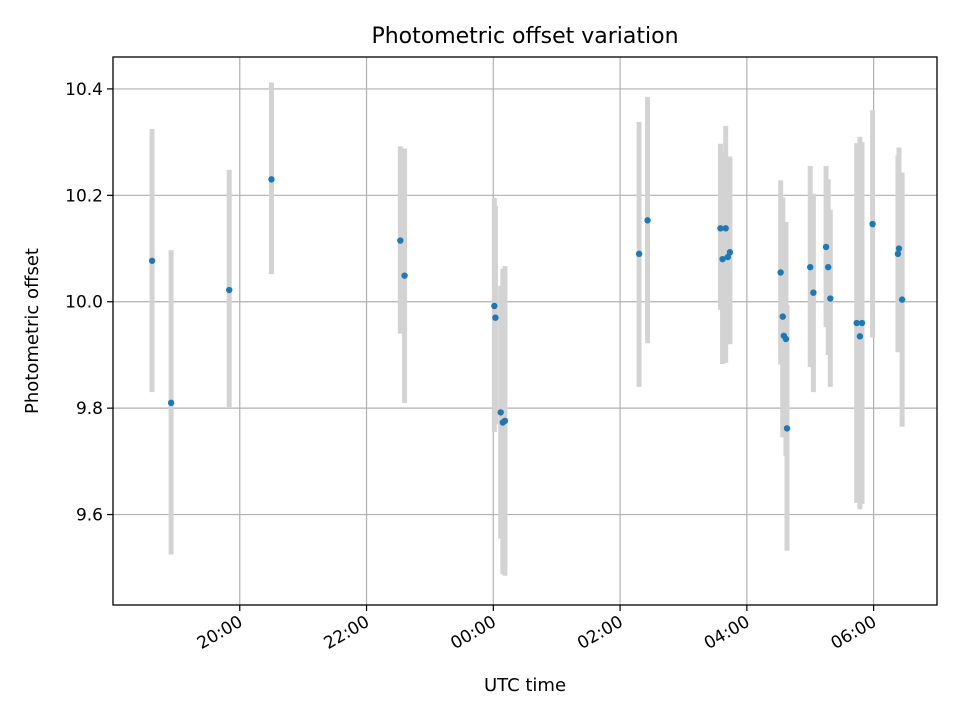 The image size is (960, 720). I want to click on y-axis-label: Photometric offset, so click(32, 331).